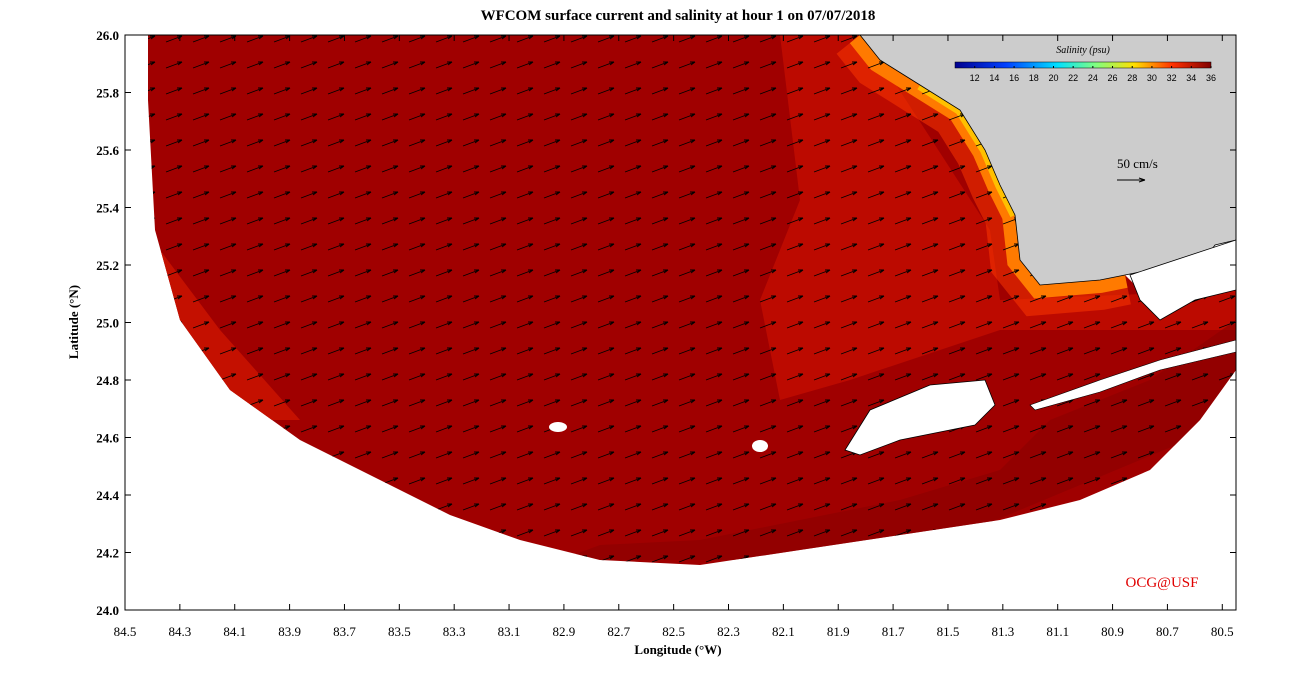 This screenshot has height=677, width=1289. What do you see at coordinates (1172, 78) in the screenshot?
I see `colorbar-tick-label: 32` at bounding box center [1172, 78].